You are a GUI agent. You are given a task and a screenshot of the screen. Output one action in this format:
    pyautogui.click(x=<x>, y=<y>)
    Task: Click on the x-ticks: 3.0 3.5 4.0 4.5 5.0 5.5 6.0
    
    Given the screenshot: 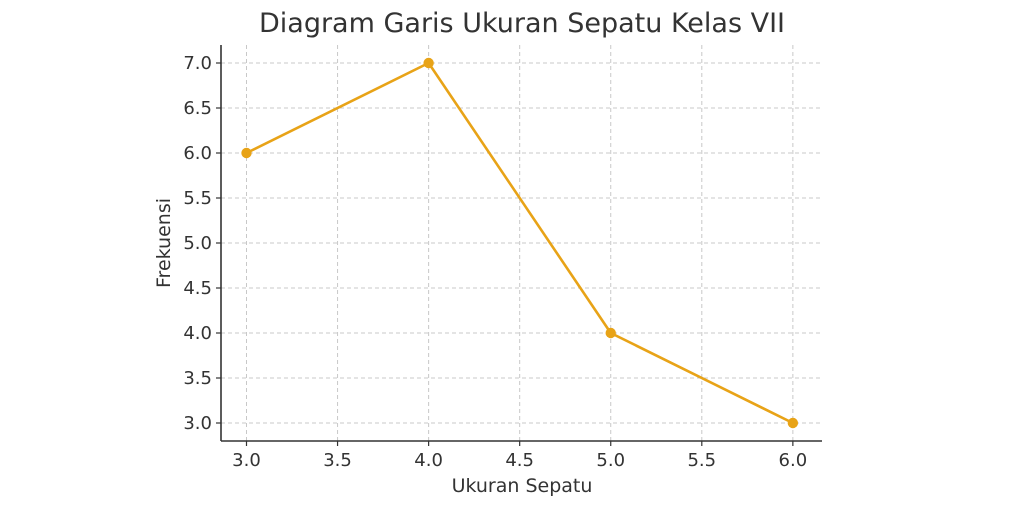 What is the action you would take?
    pyautogui.click(x=519, y=456)
    